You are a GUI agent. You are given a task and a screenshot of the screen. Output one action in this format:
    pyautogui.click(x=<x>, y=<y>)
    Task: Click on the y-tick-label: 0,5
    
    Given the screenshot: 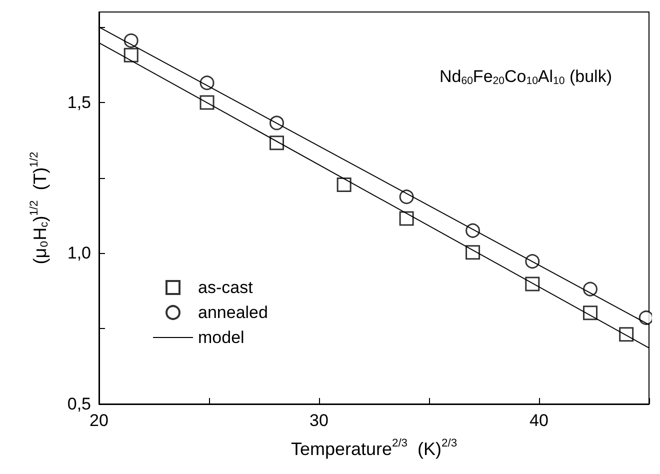 What is the action you would take?
    pyautogui.click(x=79, y=404)
    